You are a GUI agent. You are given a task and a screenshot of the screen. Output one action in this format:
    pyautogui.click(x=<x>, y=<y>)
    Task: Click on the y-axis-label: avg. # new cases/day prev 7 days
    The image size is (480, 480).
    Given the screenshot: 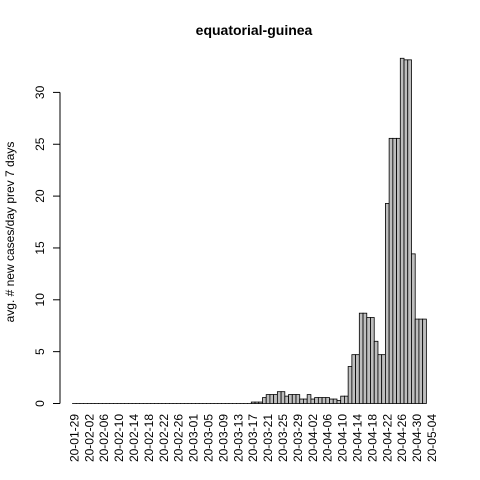 What is the action you would take?
    pyautogui.click(x=10, y=232)
    